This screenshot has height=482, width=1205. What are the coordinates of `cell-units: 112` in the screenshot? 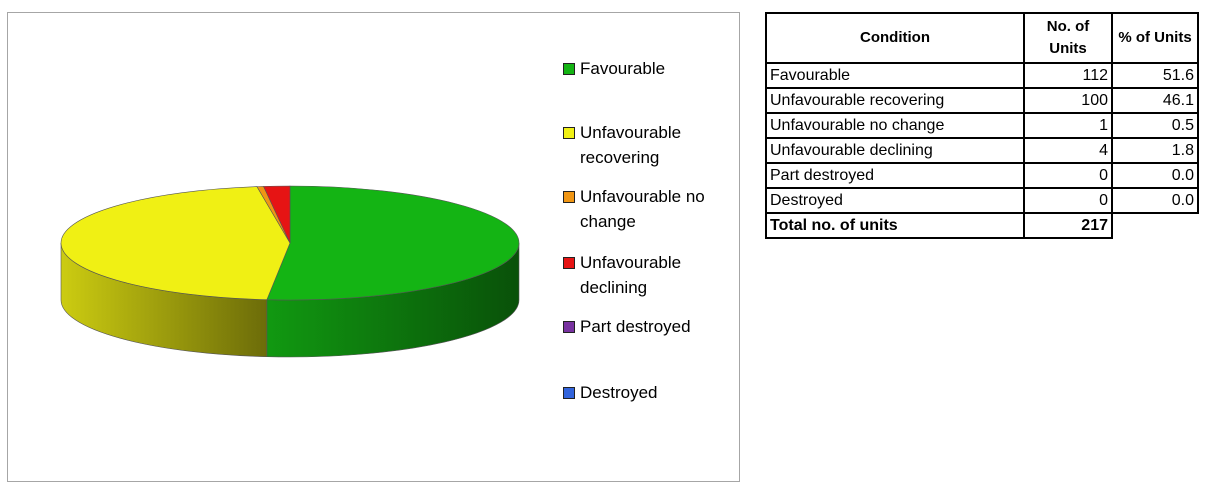 It's located at (1068, 75).